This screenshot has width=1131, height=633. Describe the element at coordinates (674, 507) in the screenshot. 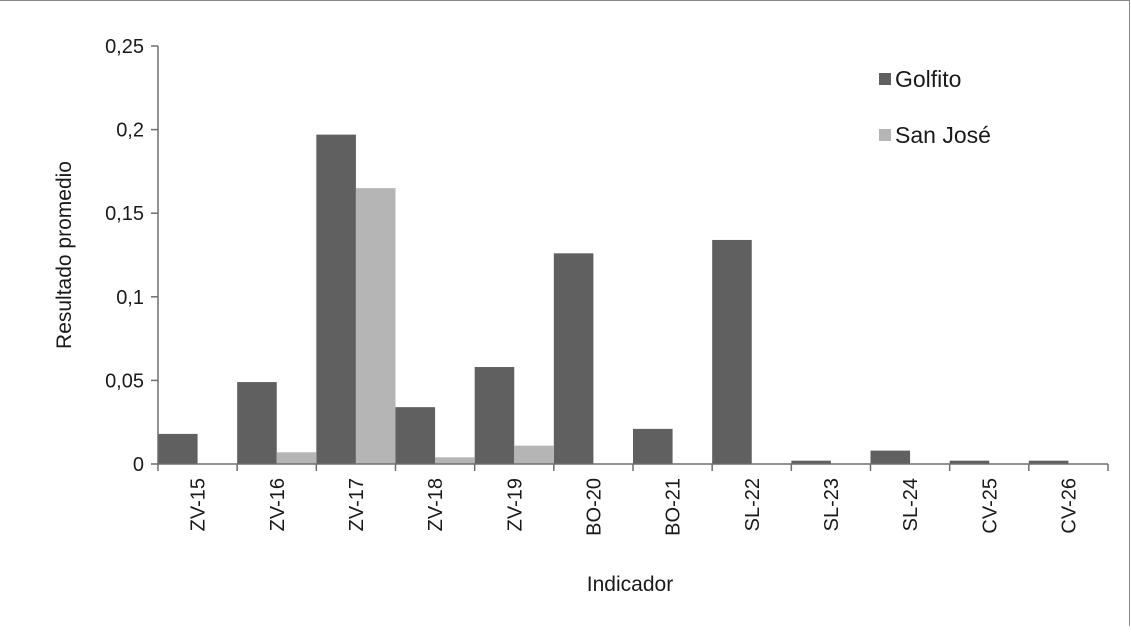

I see `x-tick-label: BO-21` at that location.